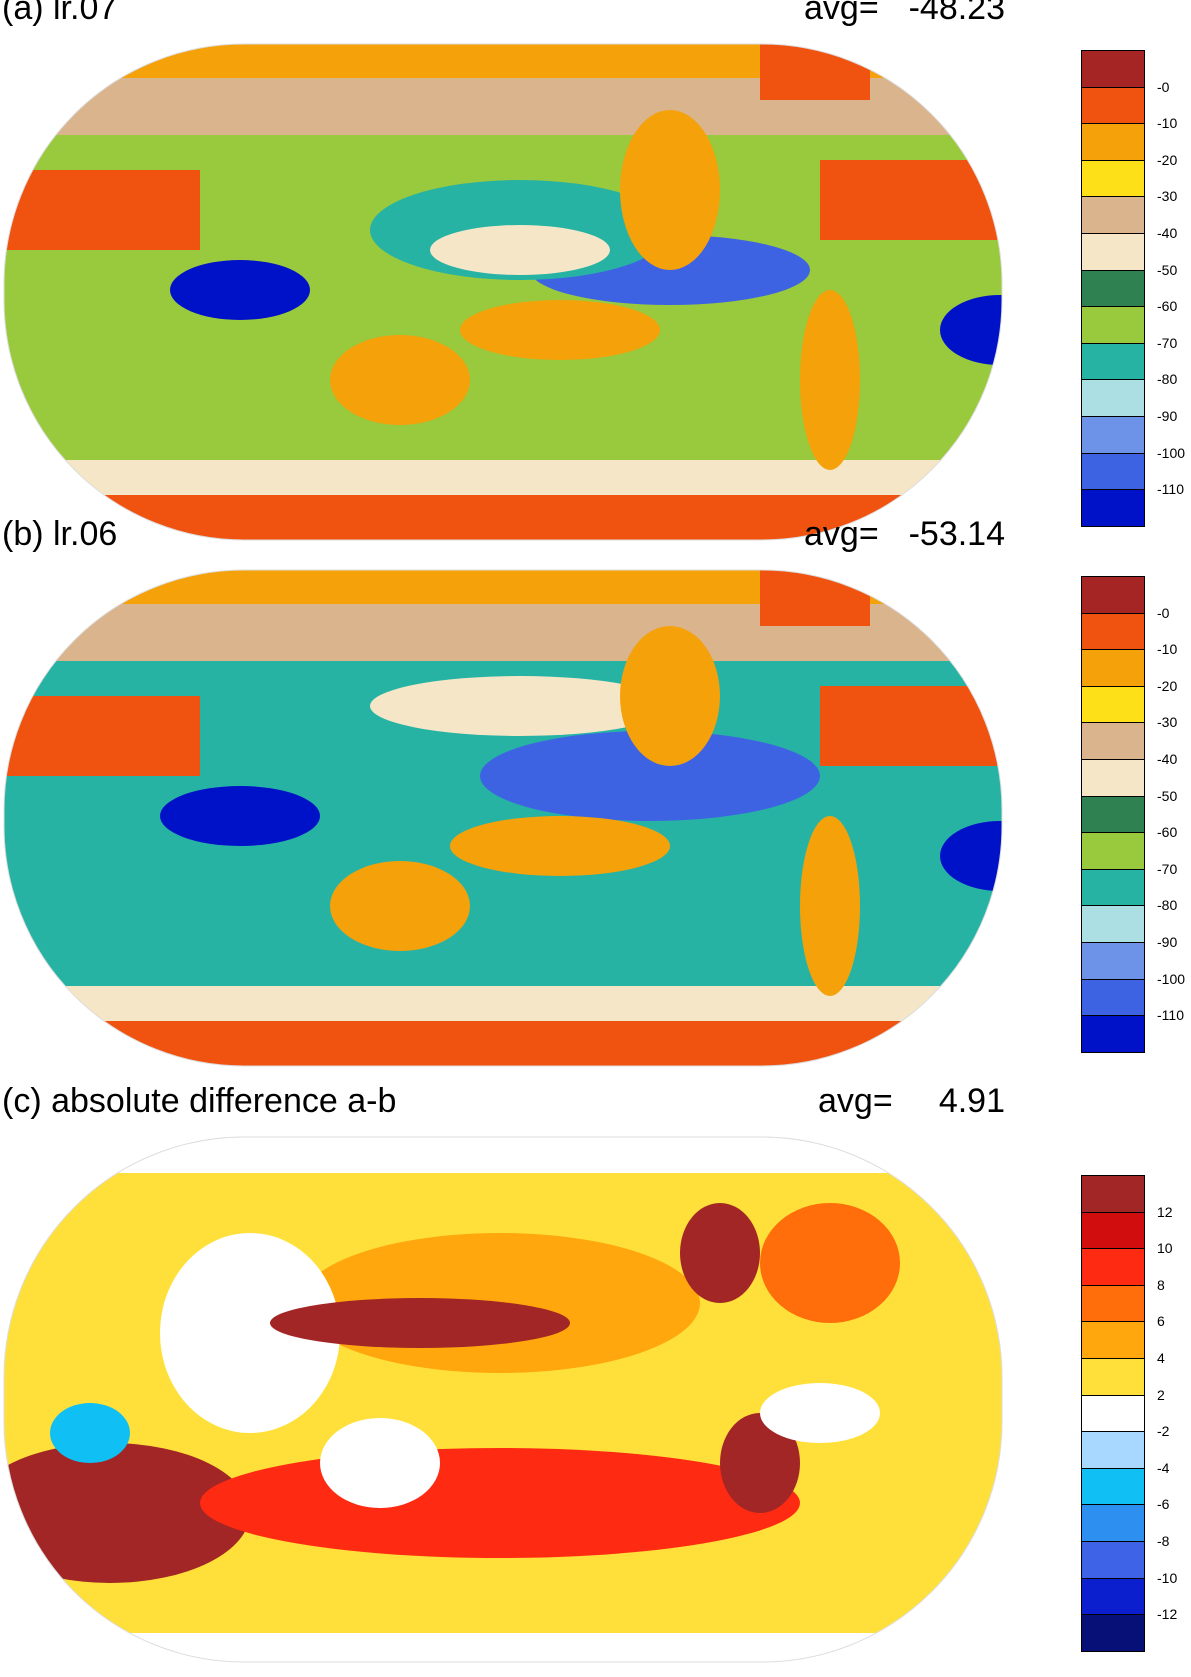 The image size is (1191, 1677). What do you see at coordinates (1161, 1284) in the screenshot?
I see `colorbar-label: 8` at bounding box center [1161, 1284].